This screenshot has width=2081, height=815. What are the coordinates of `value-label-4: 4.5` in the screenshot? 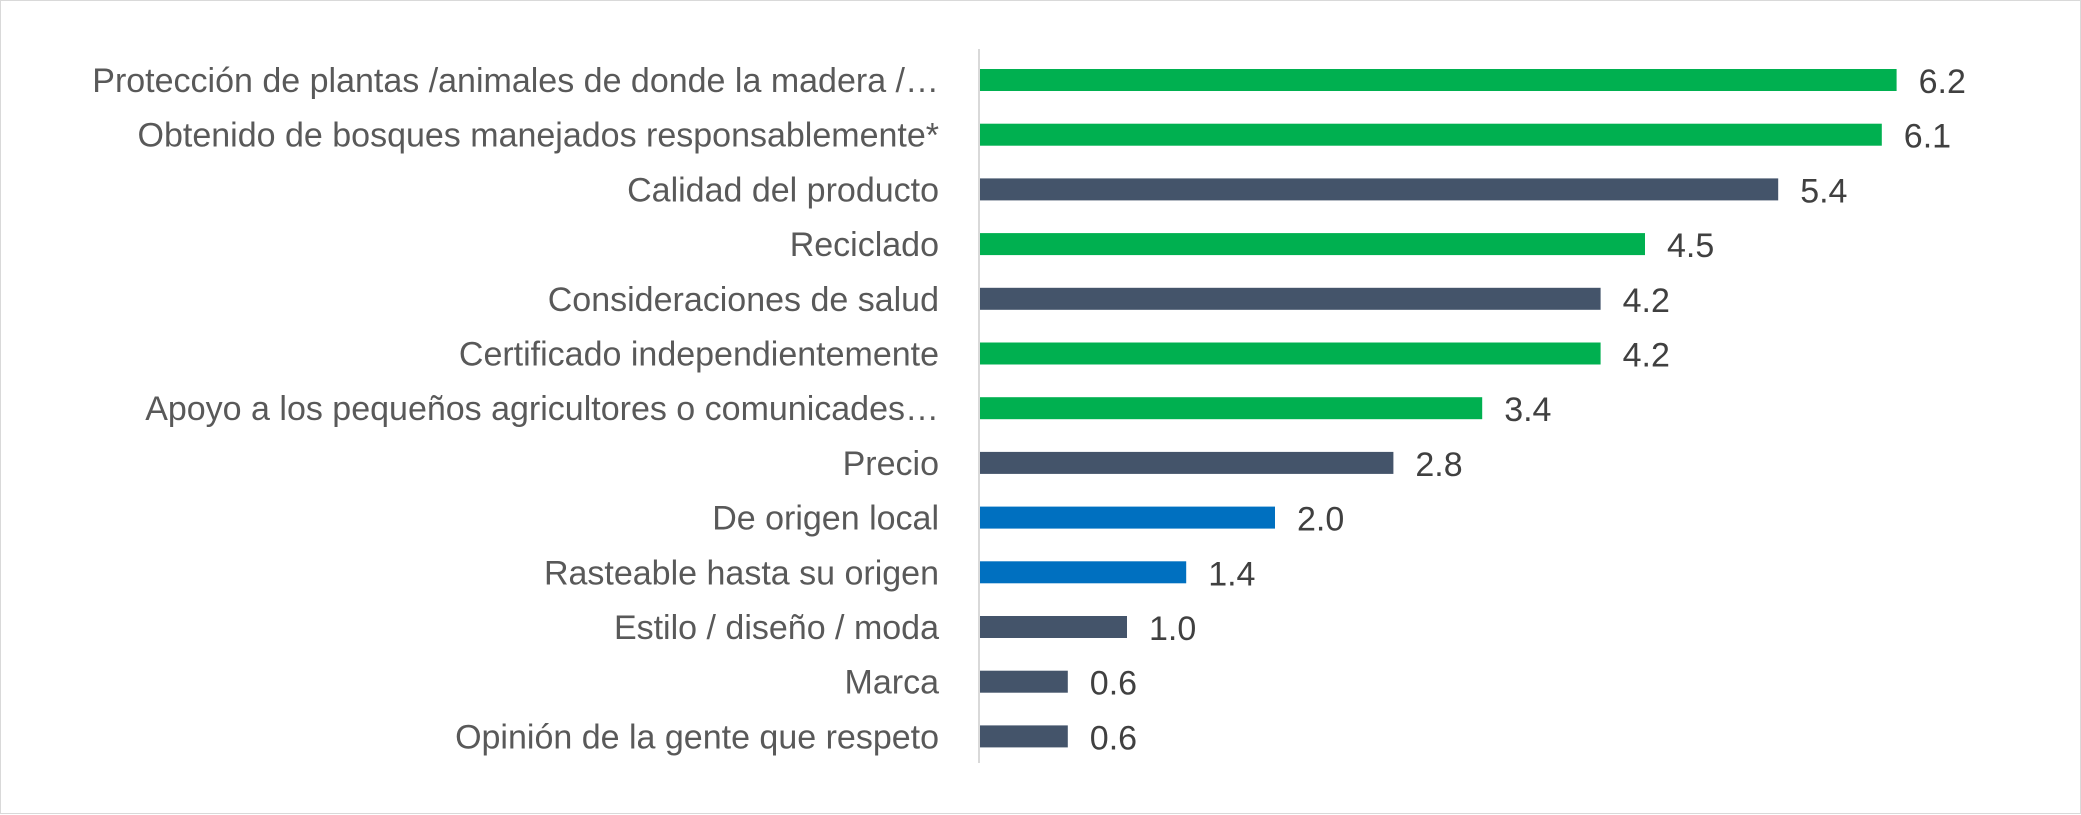 It's located at (1690, 246).